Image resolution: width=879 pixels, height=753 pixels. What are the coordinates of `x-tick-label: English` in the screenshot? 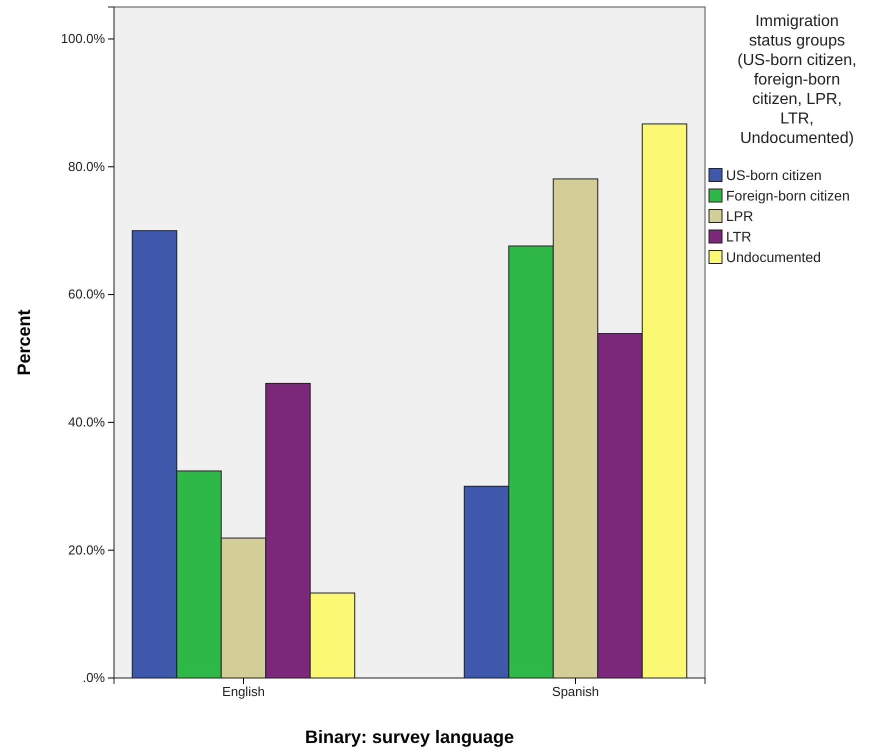 It's located at (243, 692).